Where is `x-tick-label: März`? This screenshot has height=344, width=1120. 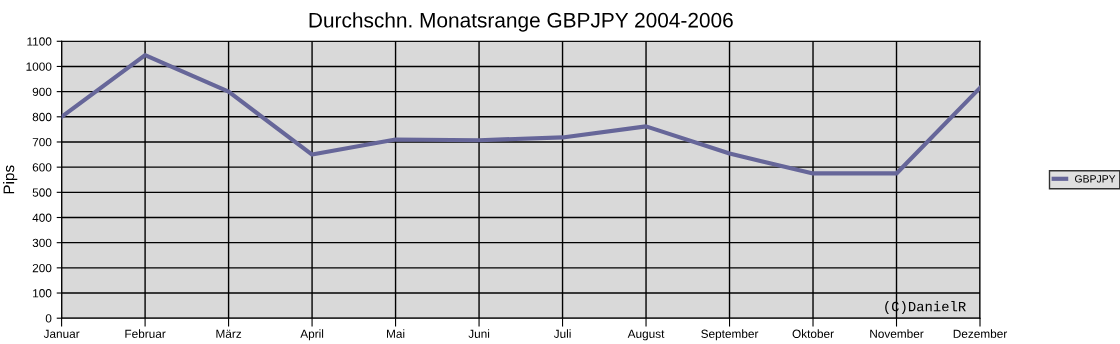 x-tick-label: März is located at coordinates (229, 333).